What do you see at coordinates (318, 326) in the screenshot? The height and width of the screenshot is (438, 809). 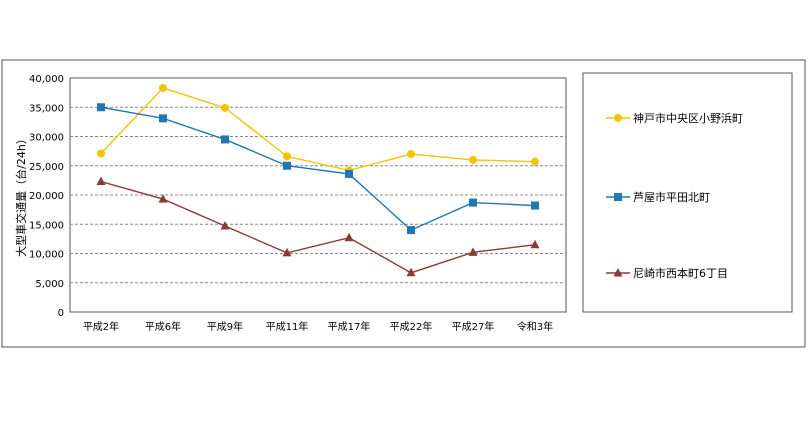 I see `x-tick-labels: 平成2年 平成6年 平成9年 平成11年 平成17年 平成22年 平成27年 令和3年` at bounding box center [318, 326].